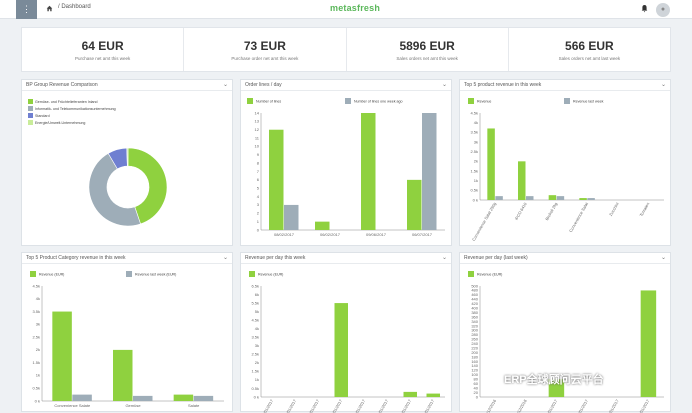 This screenshot has height=413, width=692. Describe the element at coordinates (474, 290) in the screenshot. I see `y-tick-label: 480` at that location.